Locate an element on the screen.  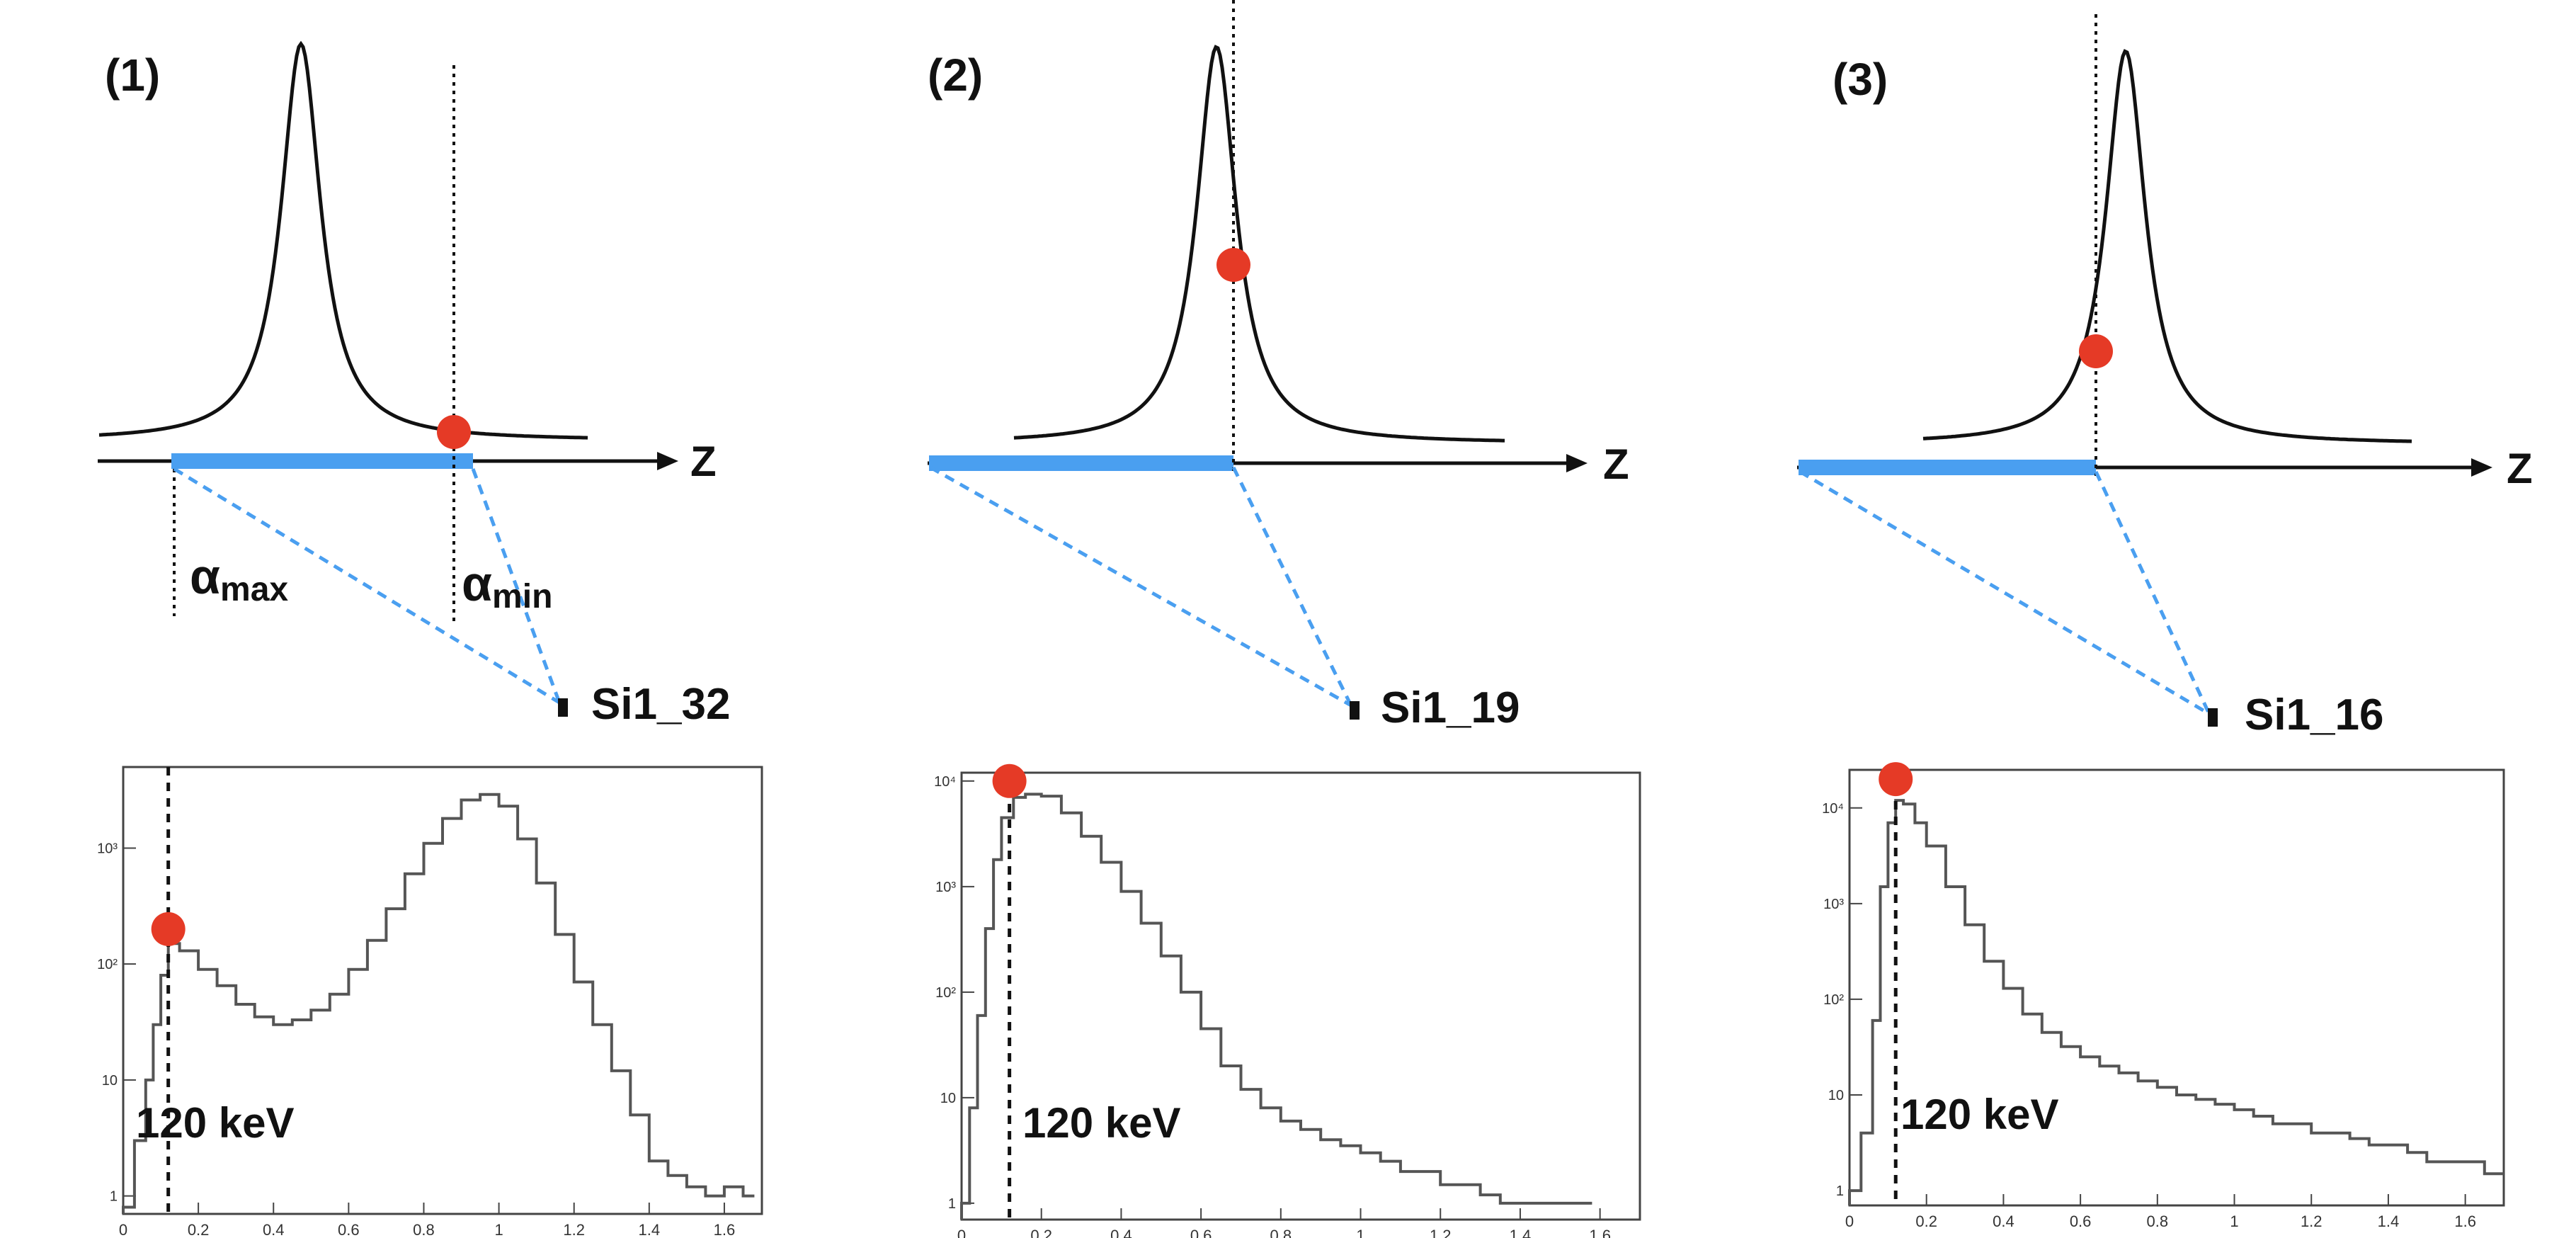
panel-2-detector-square is located at coordinates (1355, 711).